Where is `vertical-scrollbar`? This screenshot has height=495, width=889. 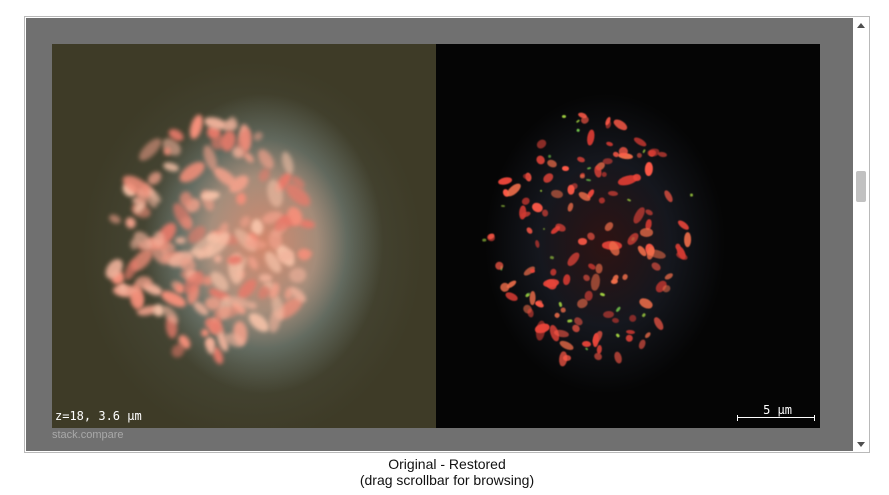 vertical-scrollbar is located at coordinates (861, 234).